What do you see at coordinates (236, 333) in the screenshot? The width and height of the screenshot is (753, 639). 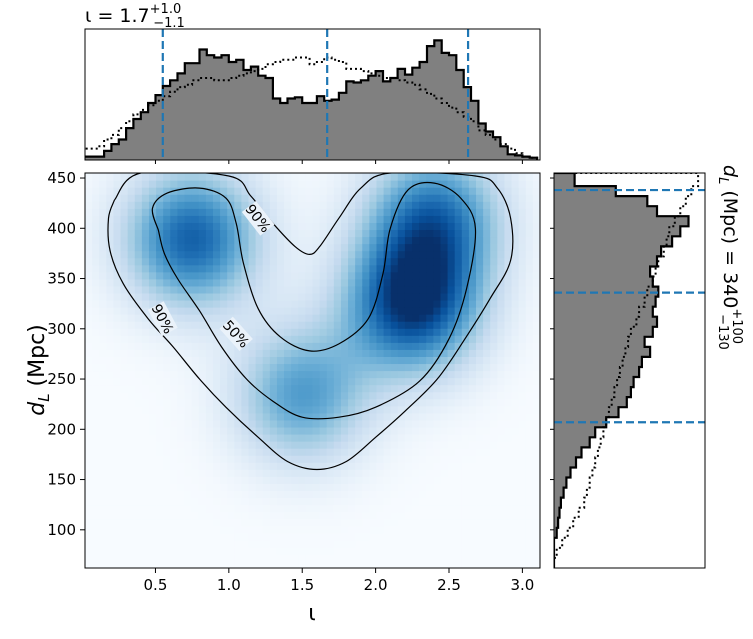 I see `contour-label-bg` at bounding box center [236, 333].